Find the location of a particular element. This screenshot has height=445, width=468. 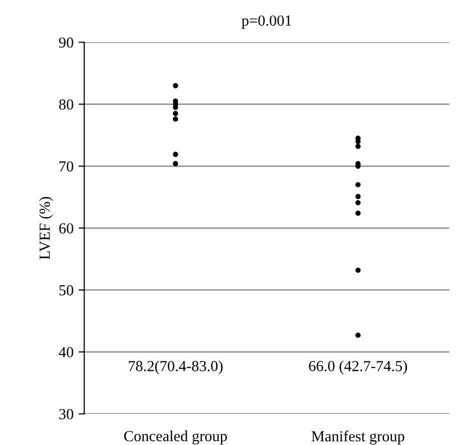

y-tick-label: 70 is located at coordinates (67, 166).